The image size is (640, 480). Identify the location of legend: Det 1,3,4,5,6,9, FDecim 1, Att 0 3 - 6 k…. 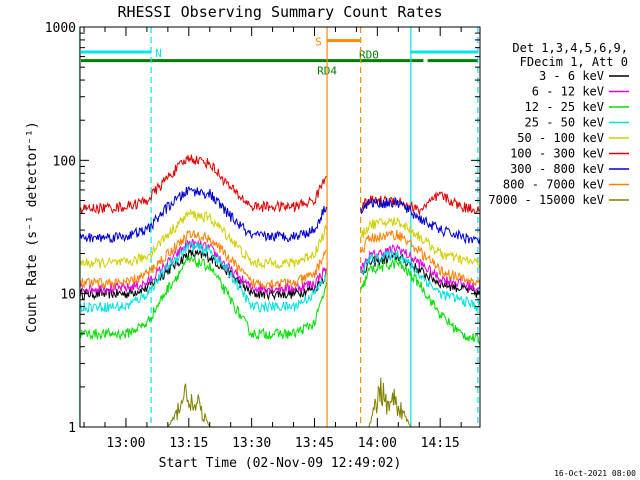
(558, 124).